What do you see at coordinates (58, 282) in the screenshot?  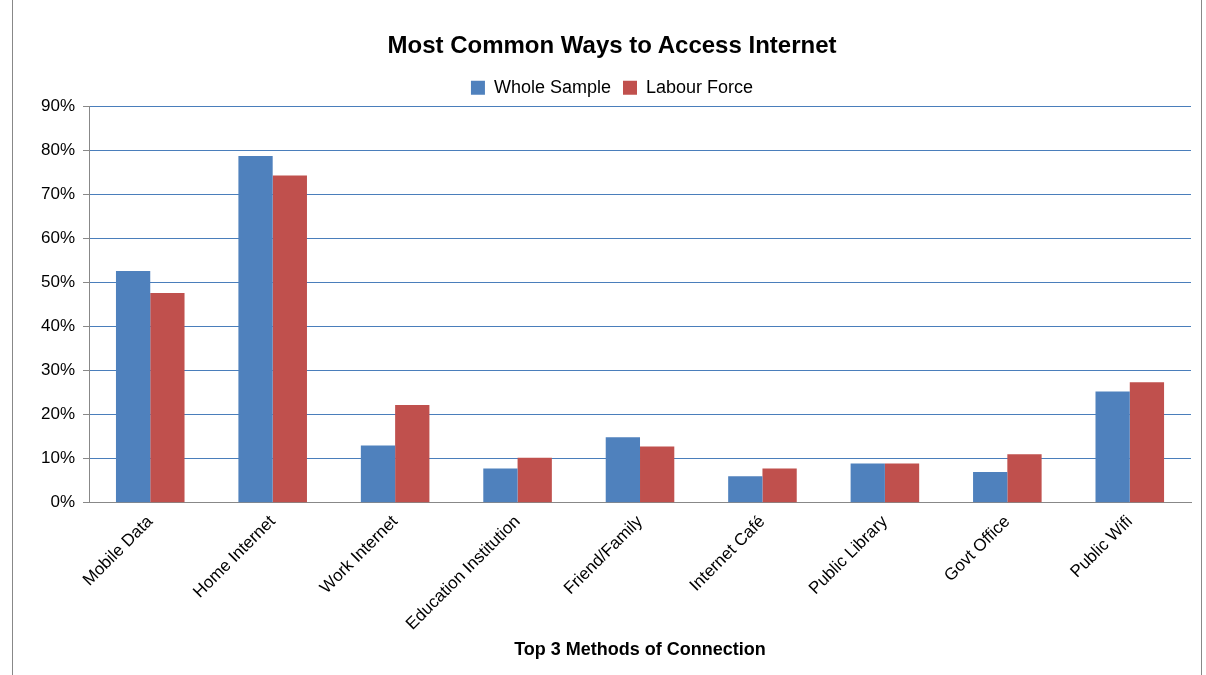 I see `y-tick-label: 50%` at bounding box center [58, 282].